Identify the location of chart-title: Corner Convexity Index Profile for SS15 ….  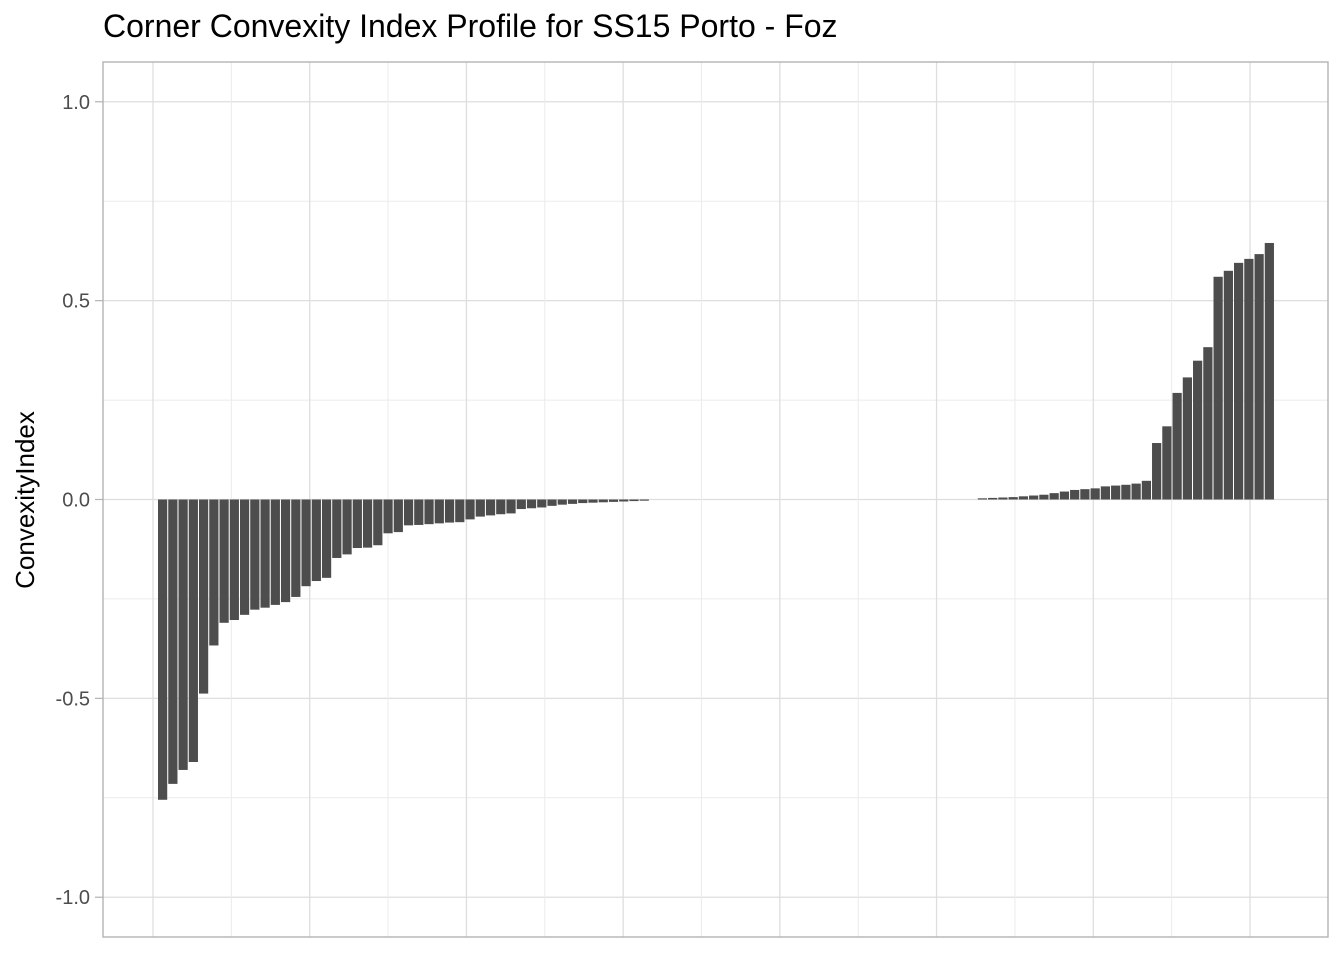
(470, 26).